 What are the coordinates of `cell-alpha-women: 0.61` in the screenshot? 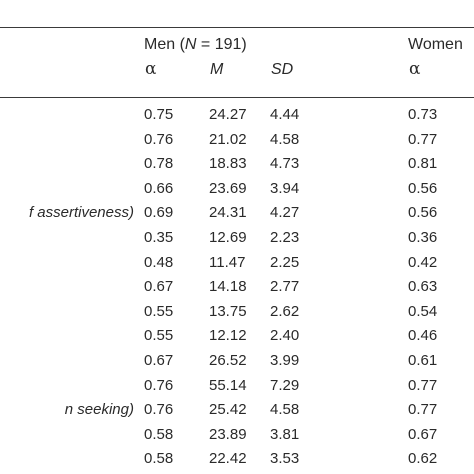 It's located at (423, 360).